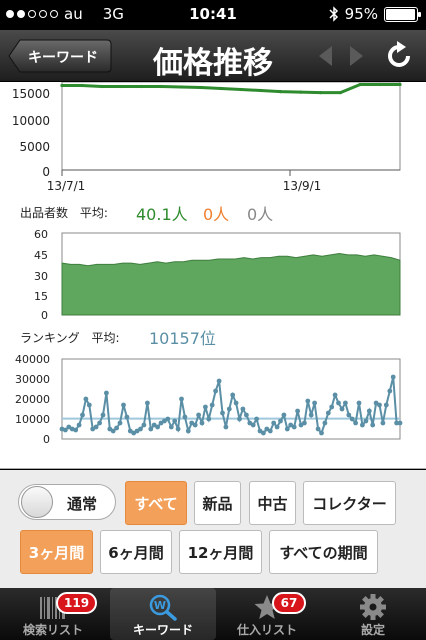  I want to click on ranking-chart: 40000 30000 20000 10000 0, so click(209, 399).